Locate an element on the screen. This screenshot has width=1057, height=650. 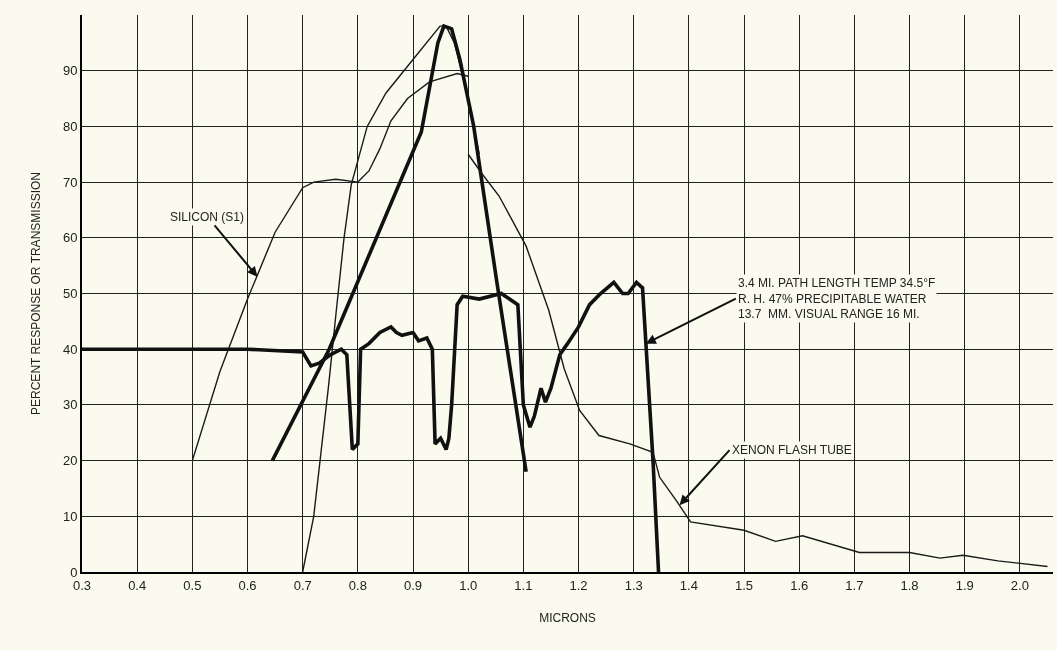
y-tick-label: 20 is located at coordinates (70, 461).